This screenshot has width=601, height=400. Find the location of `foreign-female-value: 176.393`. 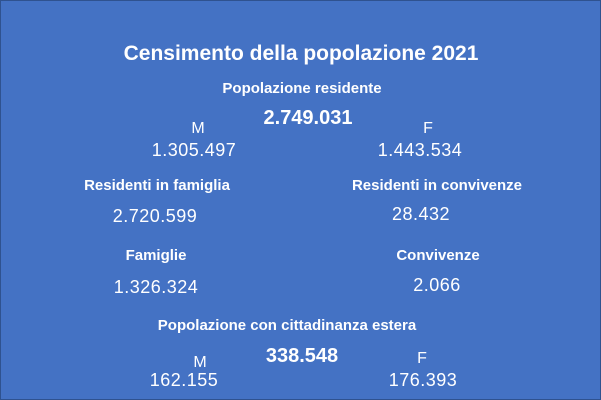

foreign-female-value: 176.393 is located at coordinates (423, 380).